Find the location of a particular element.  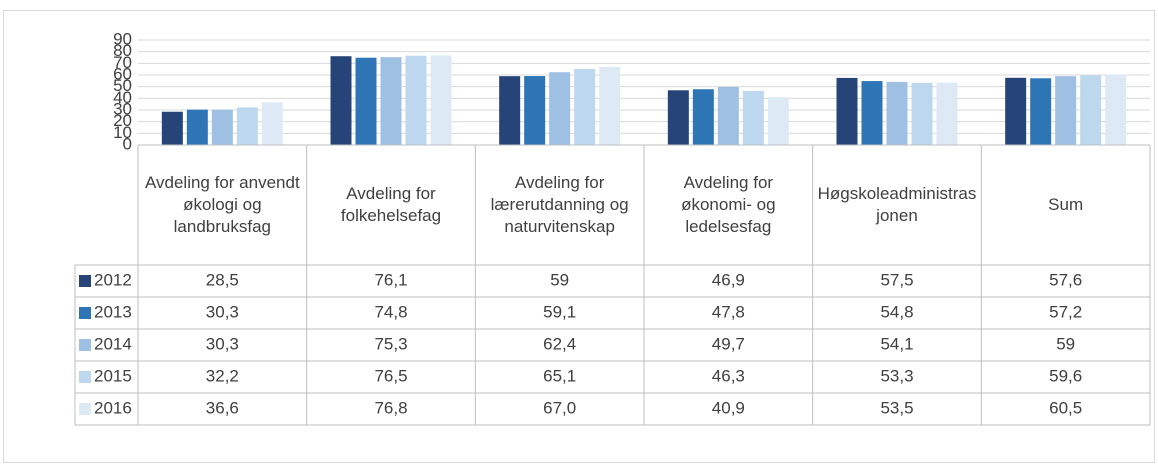

legend-label: 2015 is located at coordinates (113, 375).